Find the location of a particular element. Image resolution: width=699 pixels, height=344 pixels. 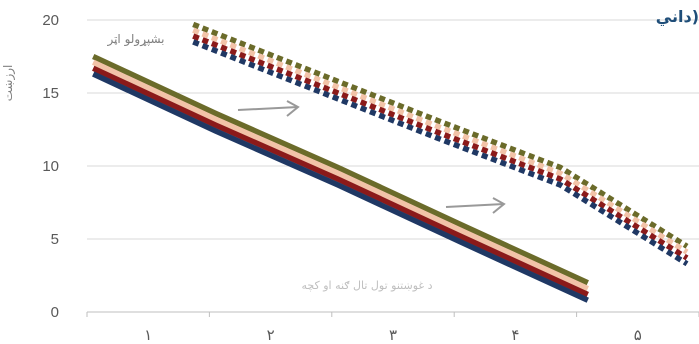

y-axis-label: ارزښت is located at coordinates (8, 83).